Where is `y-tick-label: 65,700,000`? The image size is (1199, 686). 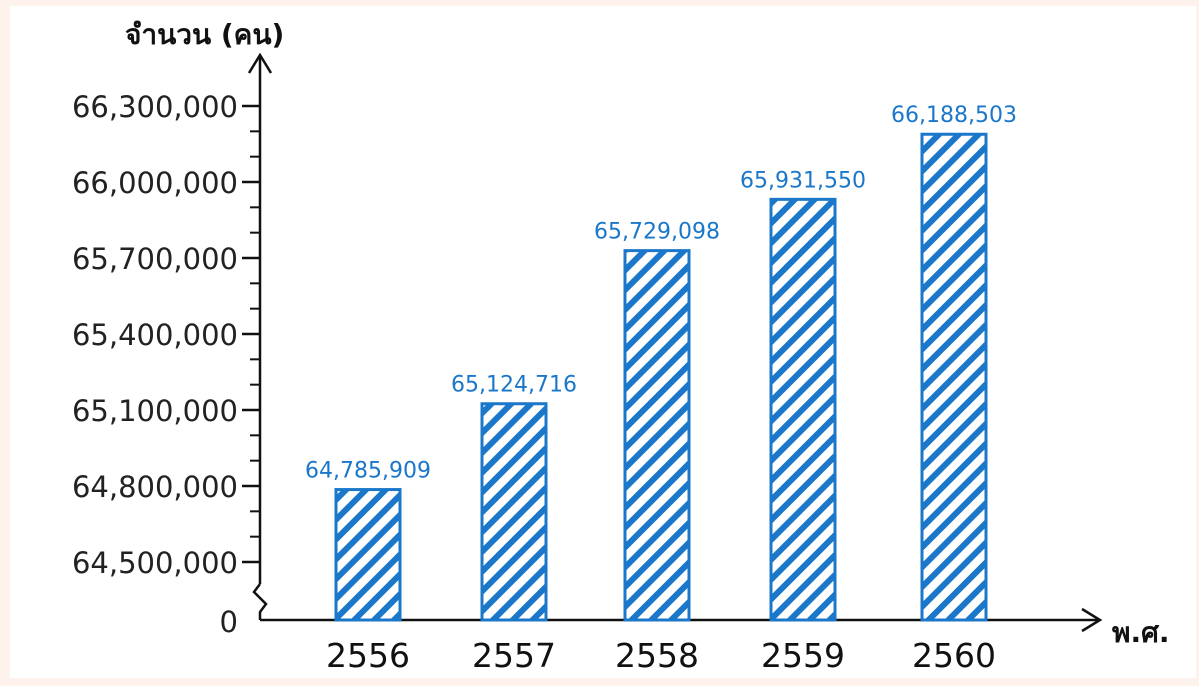
y-tick-label: 65,700,000 is located at coordinates (155, 259).